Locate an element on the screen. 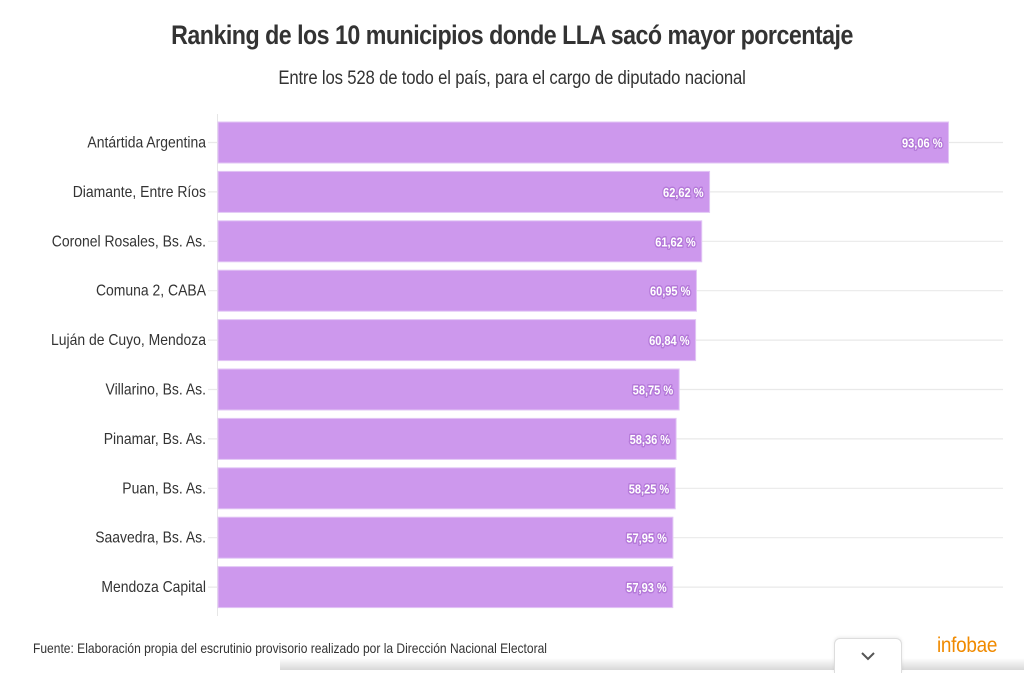 The width and height of the screenshot is (1024, 673). infobae-logo: infobae is located at coordinates (967, 645).